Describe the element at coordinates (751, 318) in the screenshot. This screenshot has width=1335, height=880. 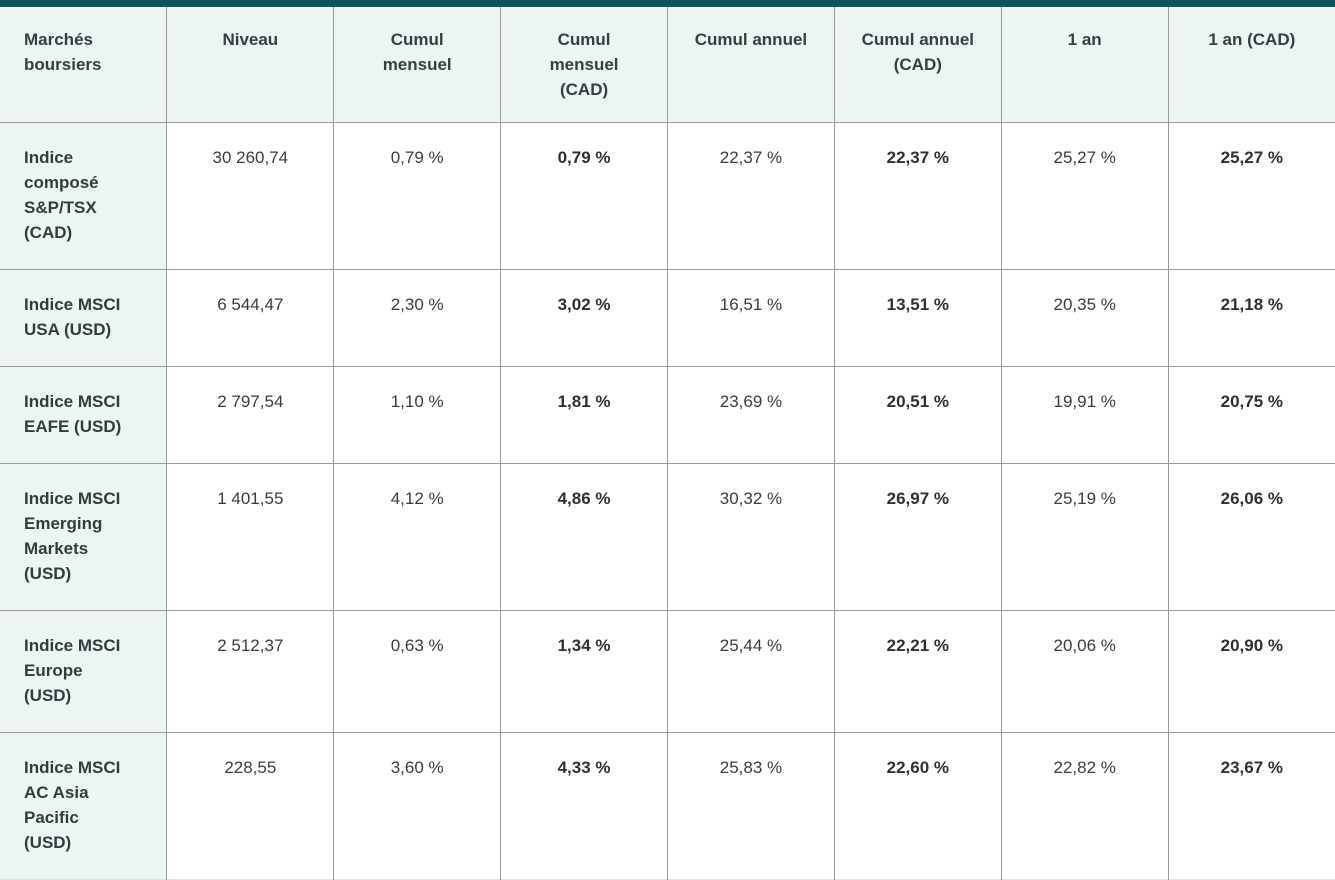
I see `cell-cumul-annuel: 16,51 %` at that location.